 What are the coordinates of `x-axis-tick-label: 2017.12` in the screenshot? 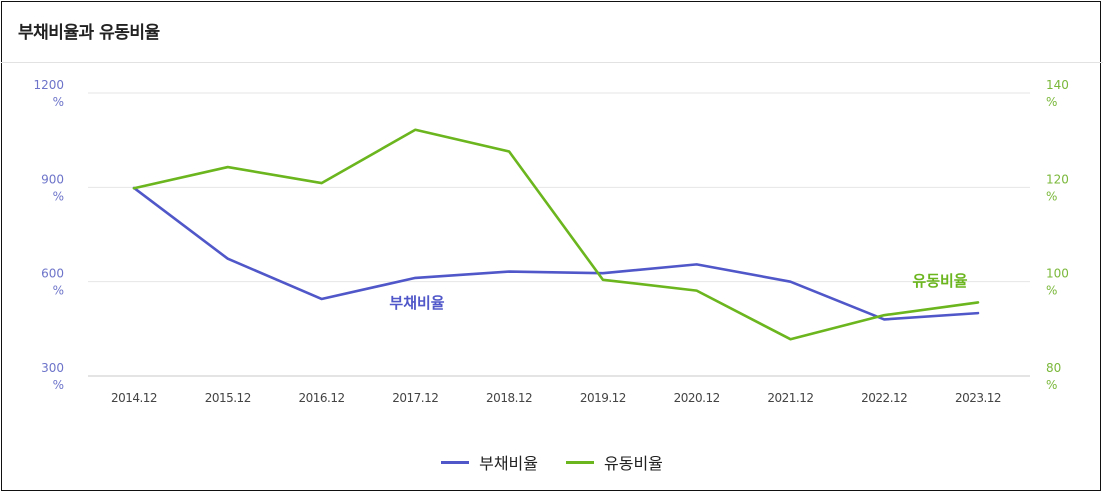 It's located at (415, 398).